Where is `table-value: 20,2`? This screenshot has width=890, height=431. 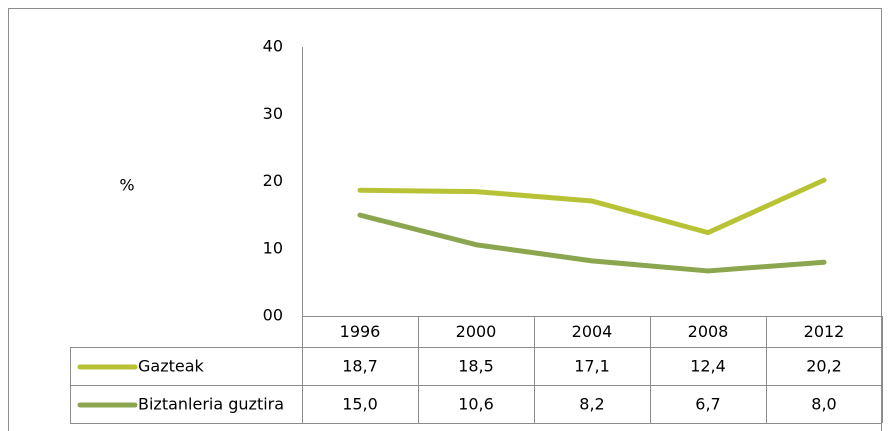 table-value: 20,2 is located at coordinates (824, 366).